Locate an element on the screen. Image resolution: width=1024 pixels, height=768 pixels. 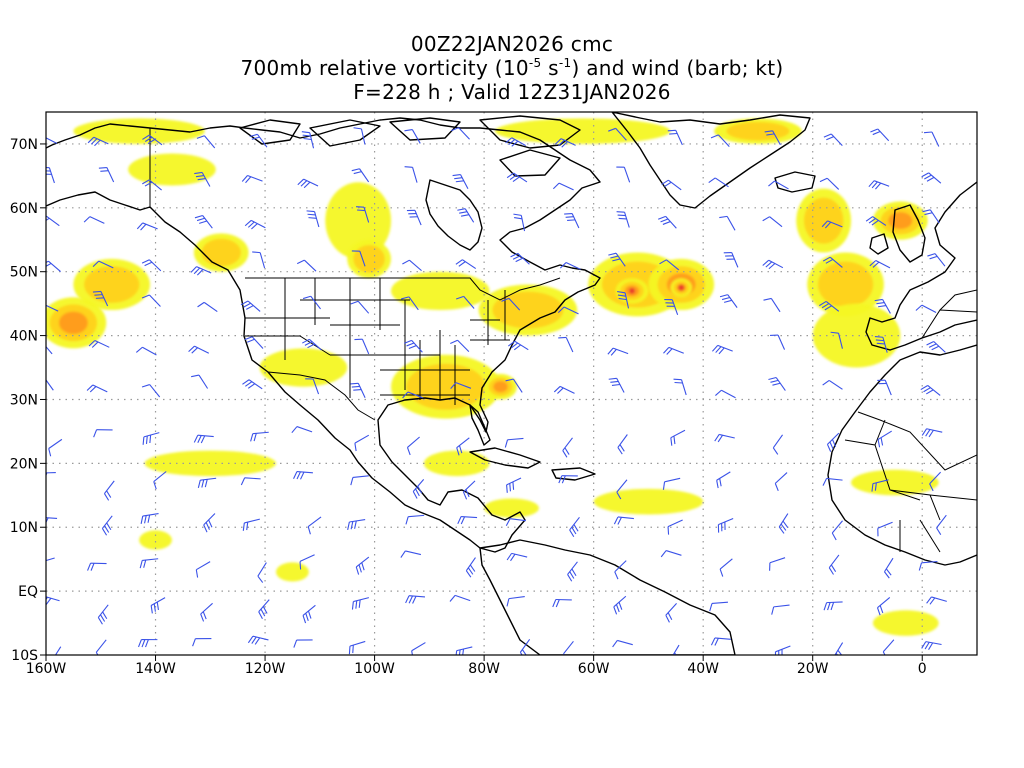
border-europe is located at coordinates (949, 314).